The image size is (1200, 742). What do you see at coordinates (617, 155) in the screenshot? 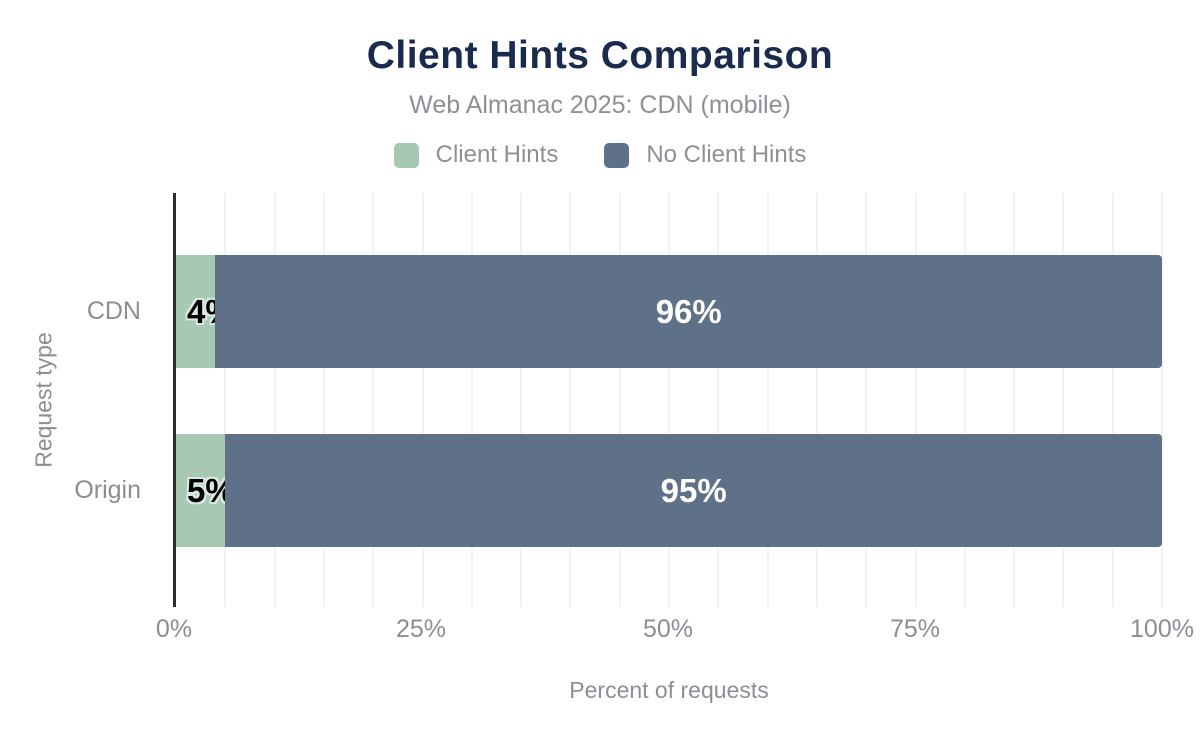
I see `legend-swatch-no-client-hints-icon` at bounding box center [617, 155].